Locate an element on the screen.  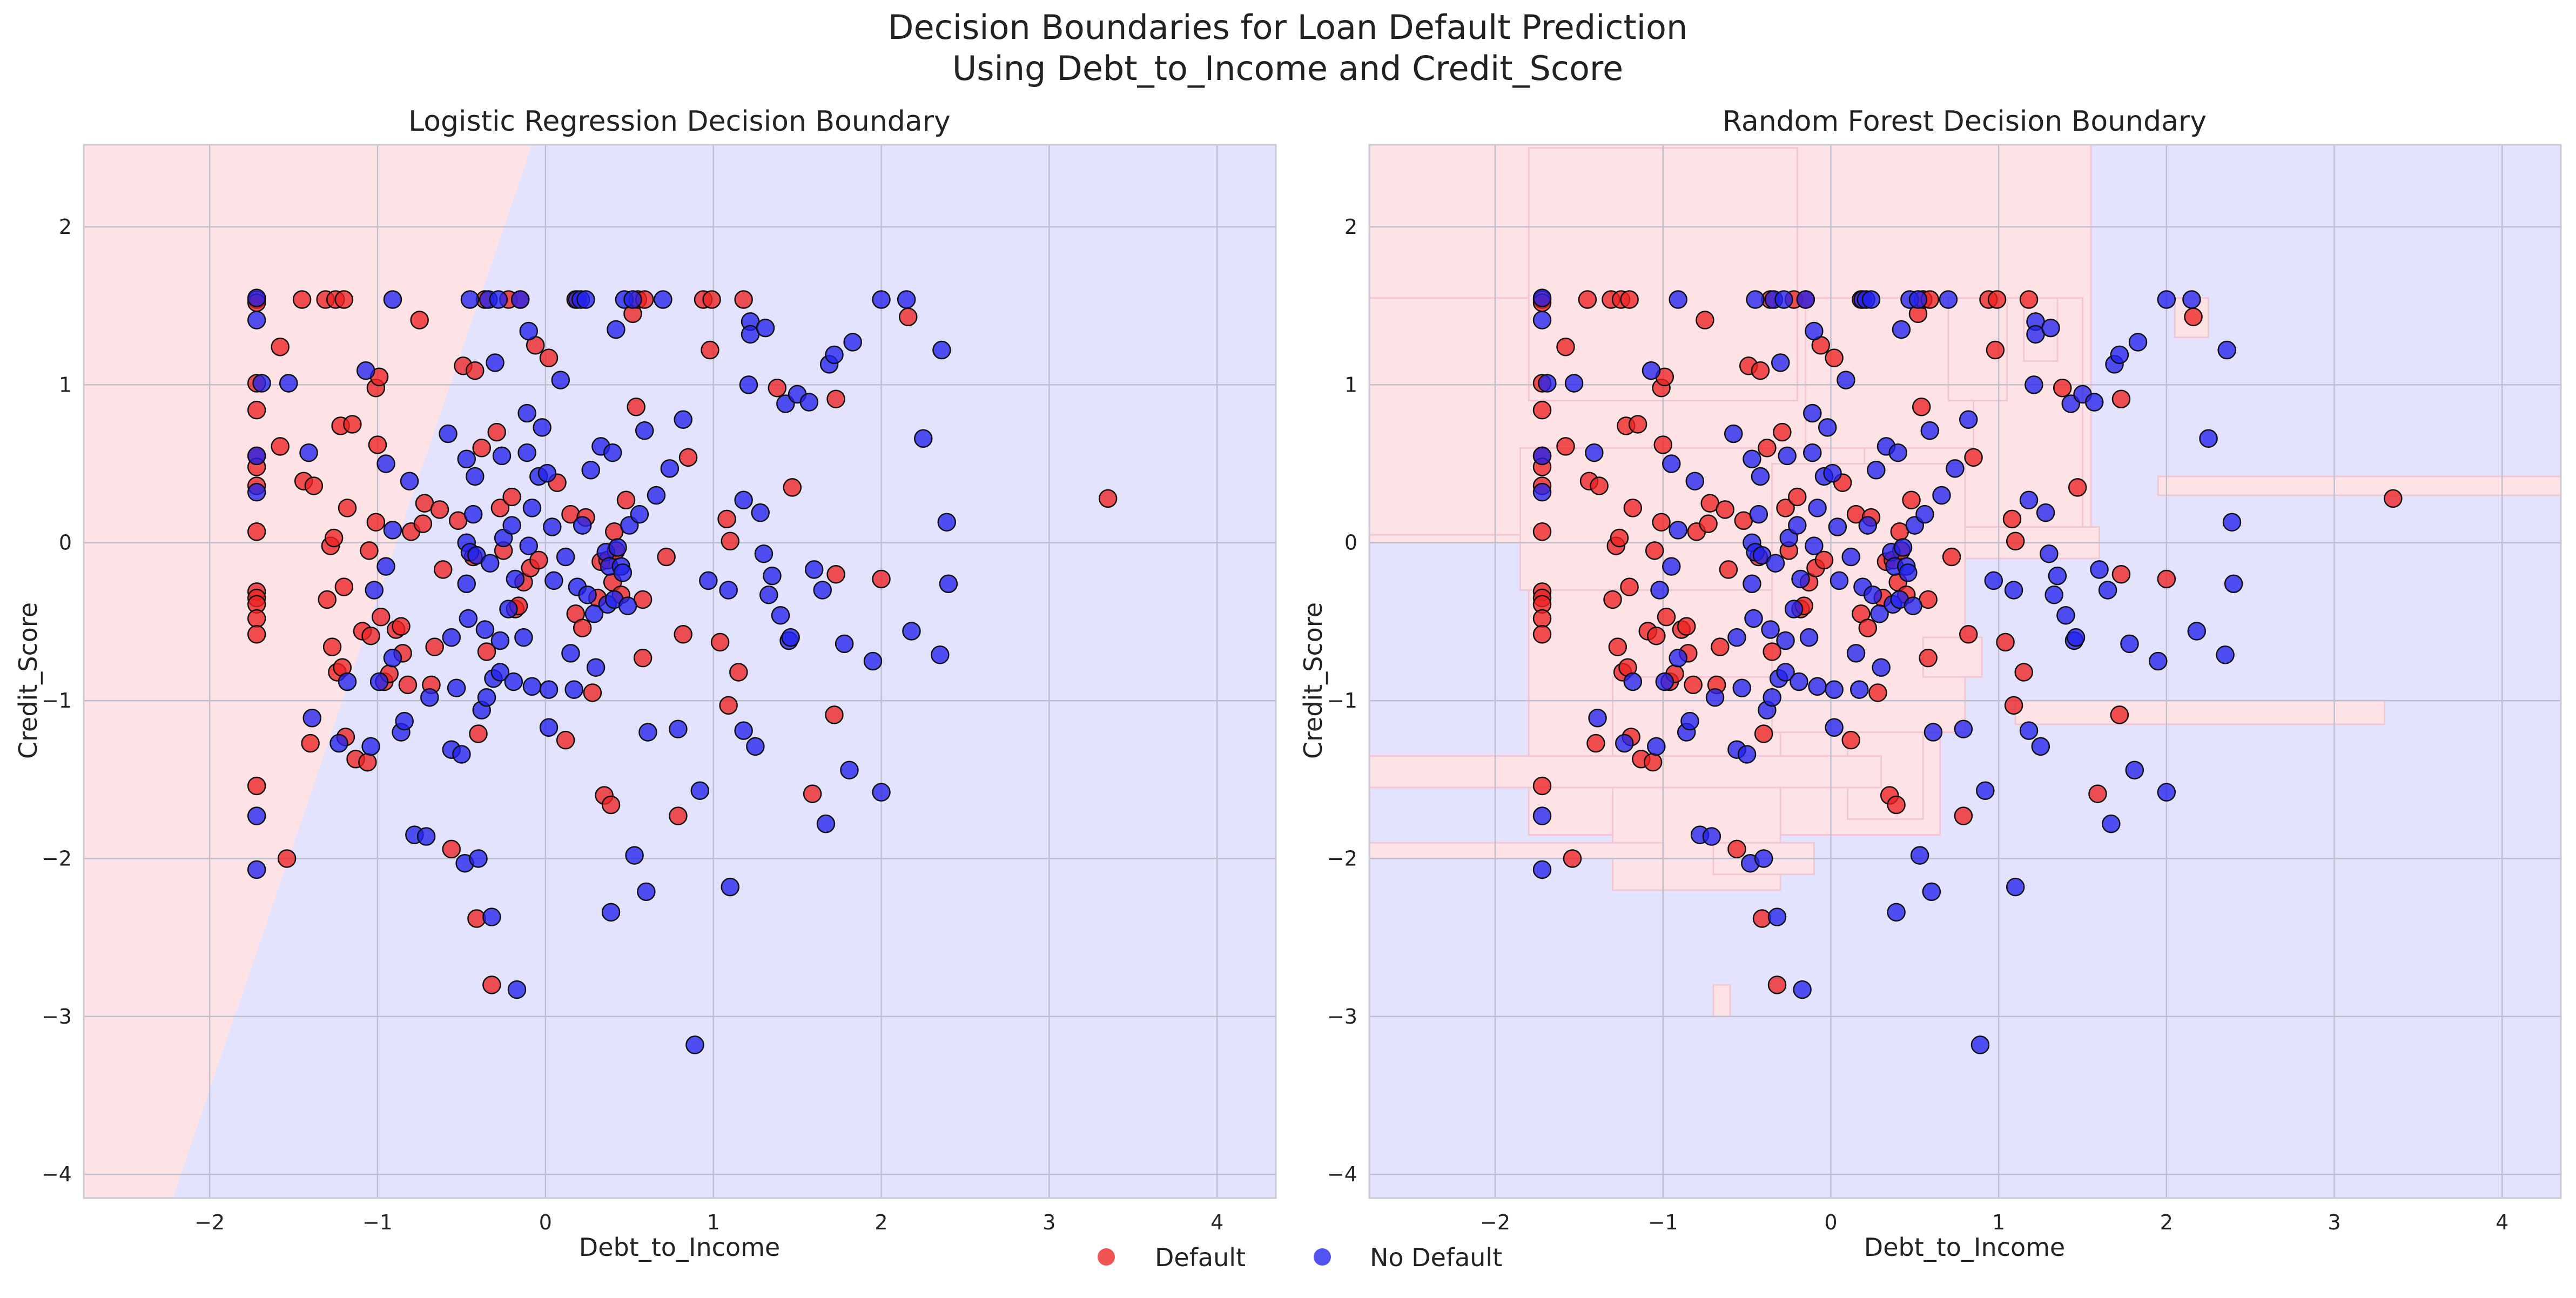
x-tick-label: 3 is located at coordinates (2334, 1222).